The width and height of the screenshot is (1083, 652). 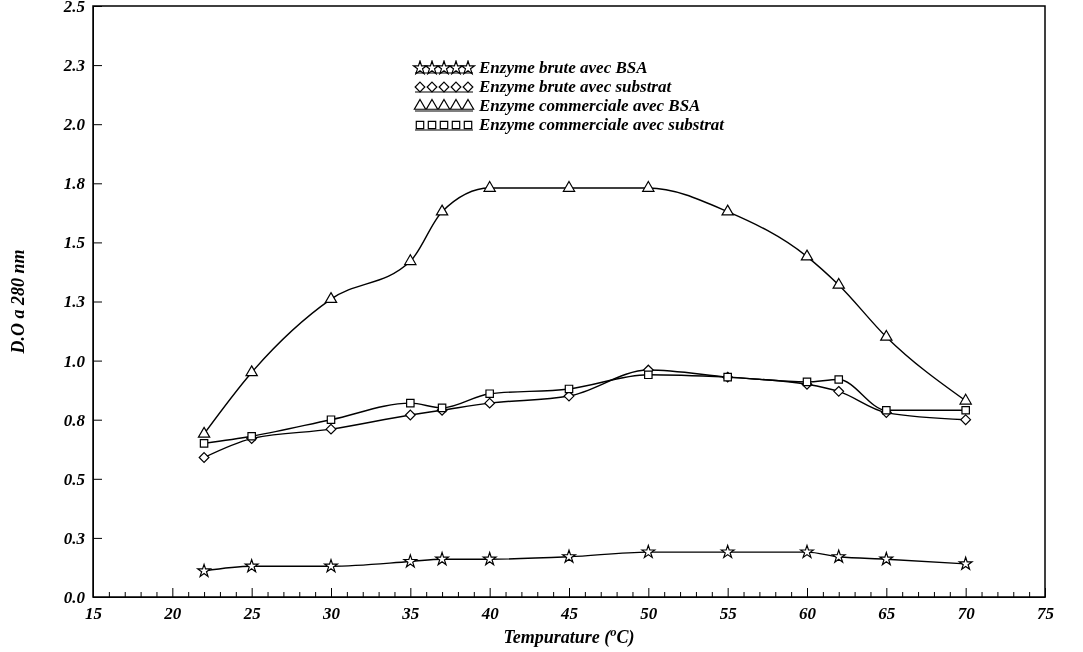 What do you see at coordinates (172, 614) in the screenshot?
I see `x-tick-label: 20` at bounding box center [172, 614].